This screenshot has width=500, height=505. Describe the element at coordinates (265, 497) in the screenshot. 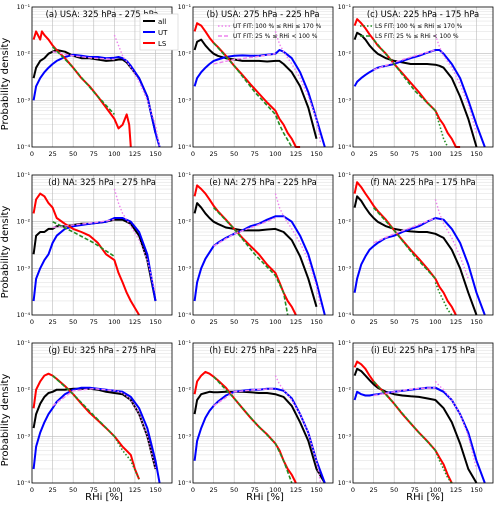

I see `xlabel-col-2: RHi [%]` at that location.